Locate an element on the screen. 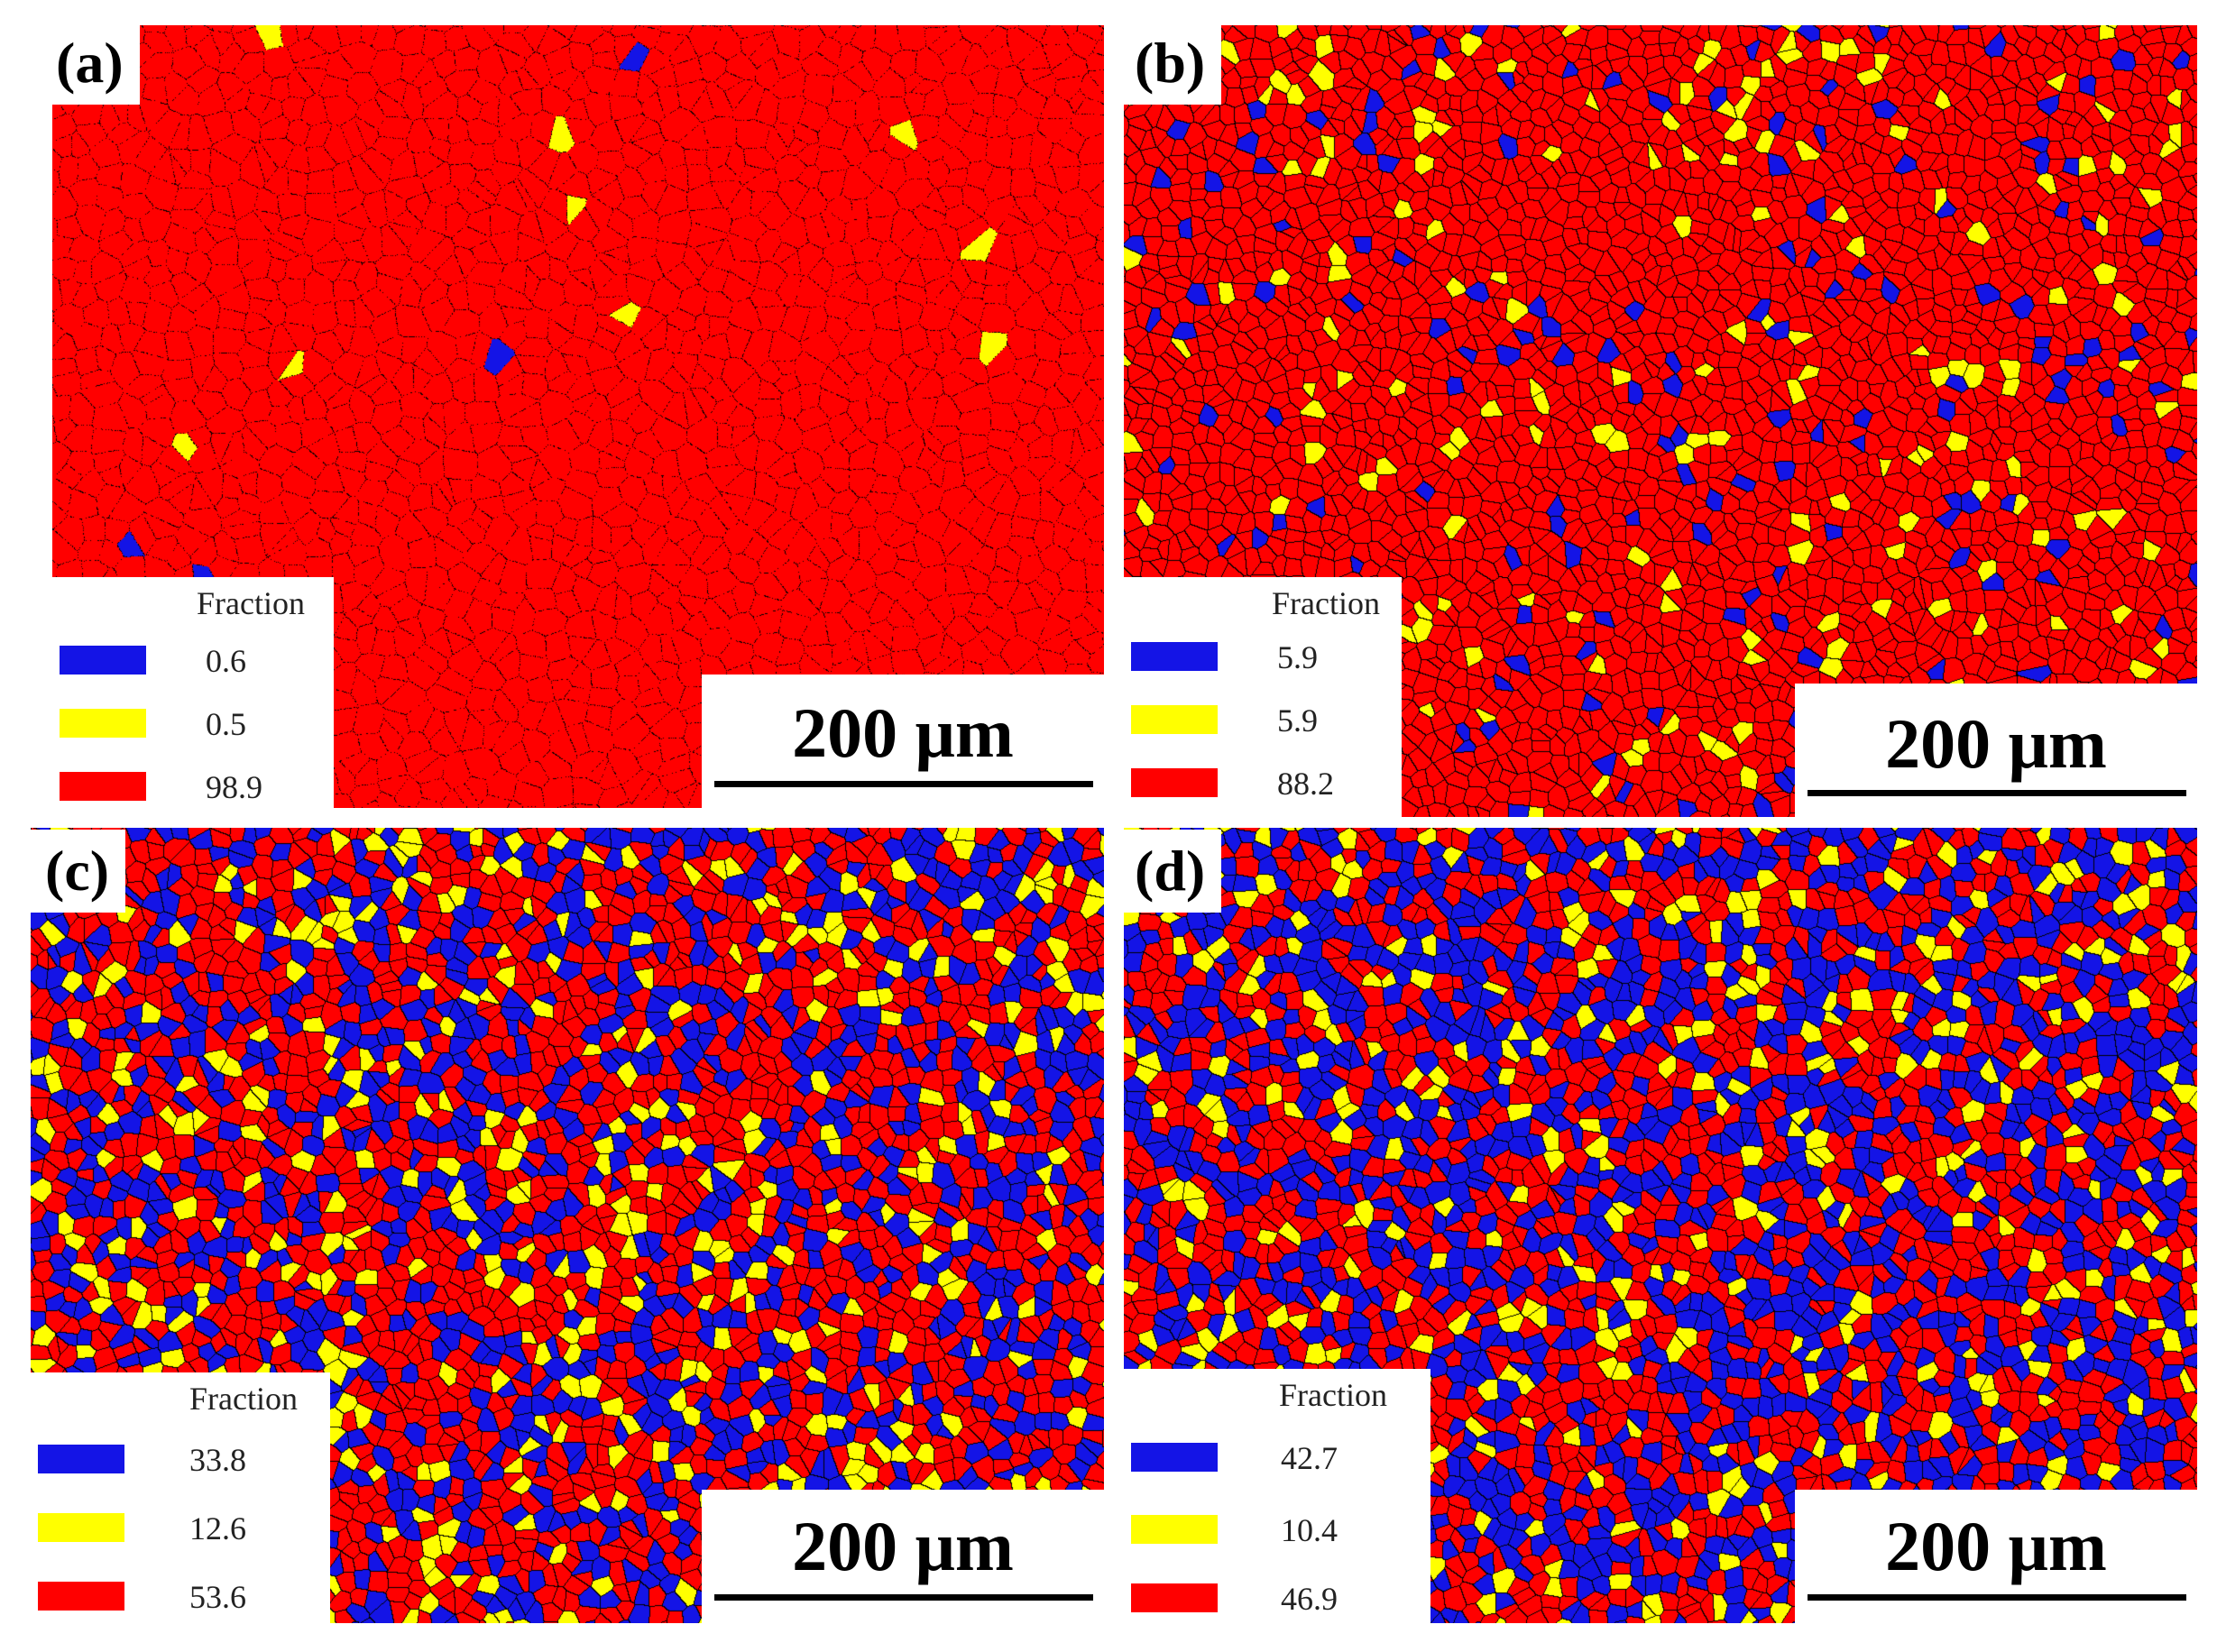 The image size is (2217, 1652). legend-value-blue-d: 42.7 is located at coordinates (1309, 1458).